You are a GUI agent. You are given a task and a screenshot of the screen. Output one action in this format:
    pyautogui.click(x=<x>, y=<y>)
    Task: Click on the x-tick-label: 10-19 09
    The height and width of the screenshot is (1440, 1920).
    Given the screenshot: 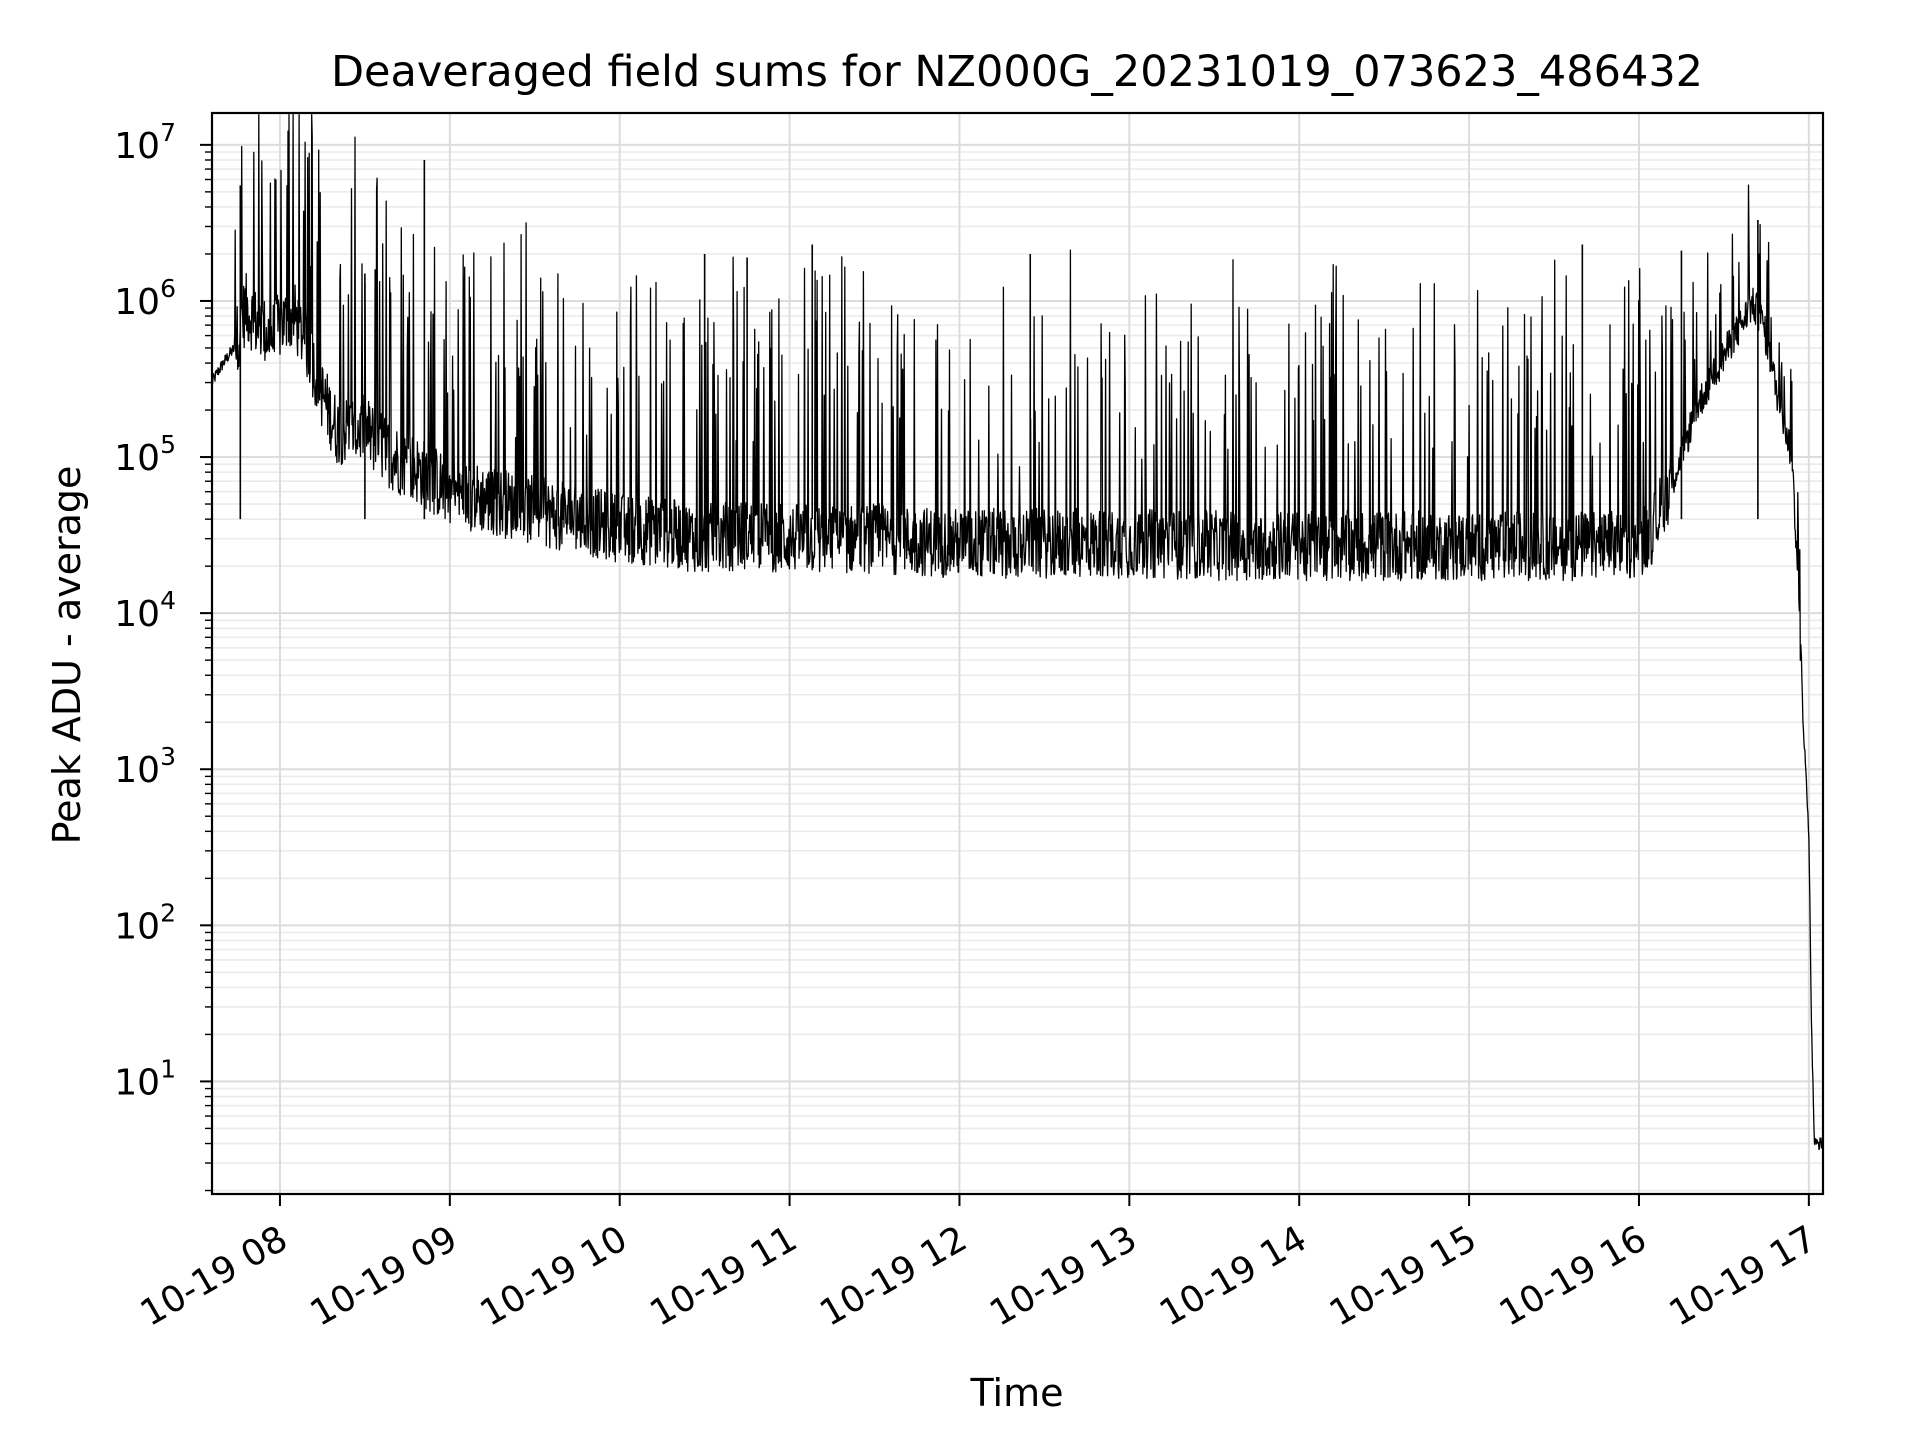 What is the action you would take?
    pyautogui.click(x=384, y=1276)
    